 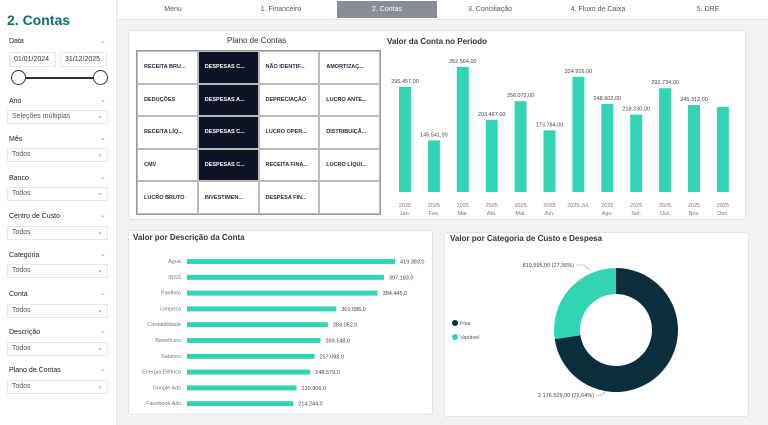 What do you see at coordinates (59, 78) in the screenshot?
I see `date-slider-track` at bounding box center [59, 78].